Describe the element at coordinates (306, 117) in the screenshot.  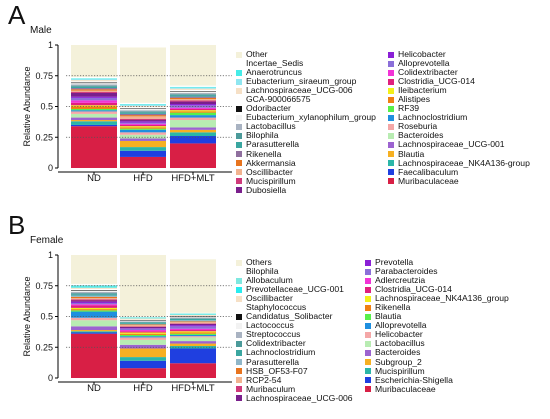
I see `legend-item: Eubacterium_xylanophilum_group` at that location.